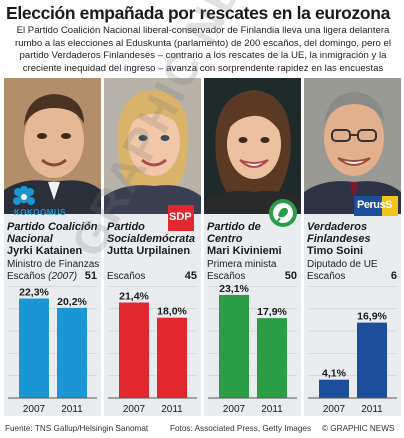  I want to click on leader-name-kokoomus: Jyrki Katainen, so click(45, 251).